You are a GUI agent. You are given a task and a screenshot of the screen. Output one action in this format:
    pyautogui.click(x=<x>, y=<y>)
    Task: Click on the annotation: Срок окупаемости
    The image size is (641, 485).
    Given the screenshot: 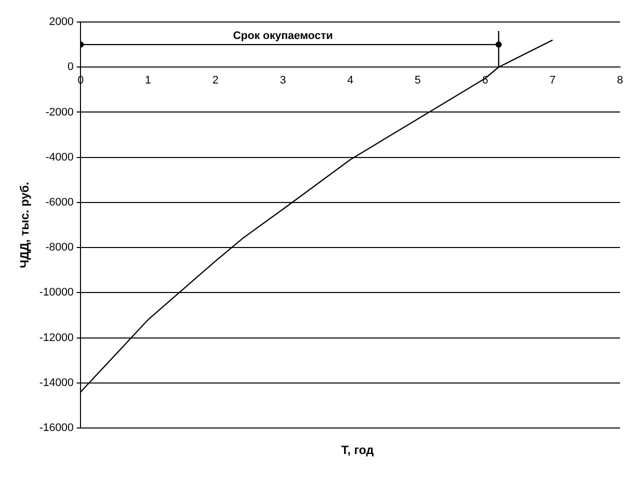 What is the action you would take?
    pyautogui.click(x=282, y=36)
    